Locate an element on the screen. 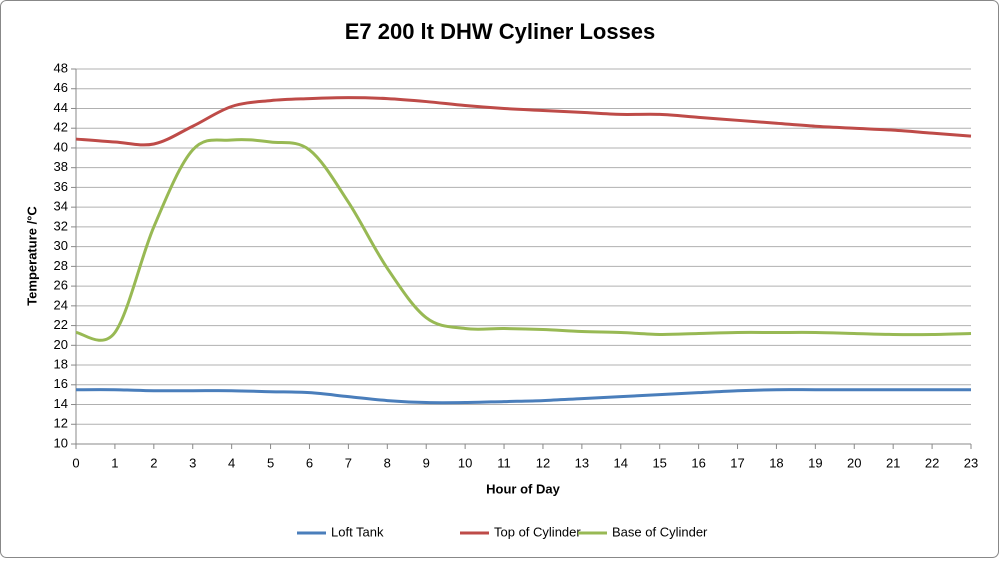 Image resolution: width=1000 pixels, height=564 pixels. x-tick-label: 12 is located at coordinates (543, 462).